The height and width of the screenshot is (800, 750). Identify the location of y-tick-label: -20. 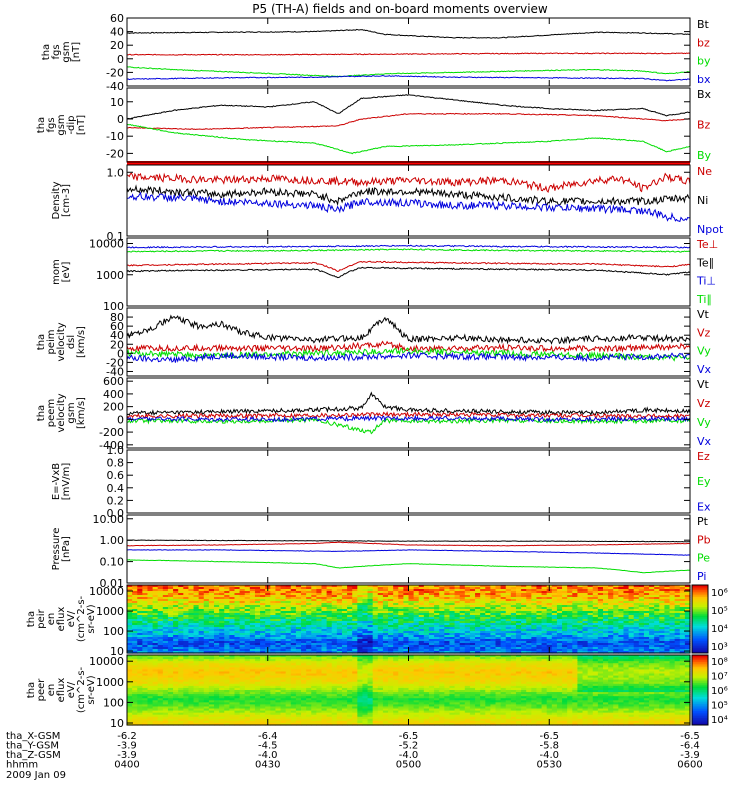
(115, 72).